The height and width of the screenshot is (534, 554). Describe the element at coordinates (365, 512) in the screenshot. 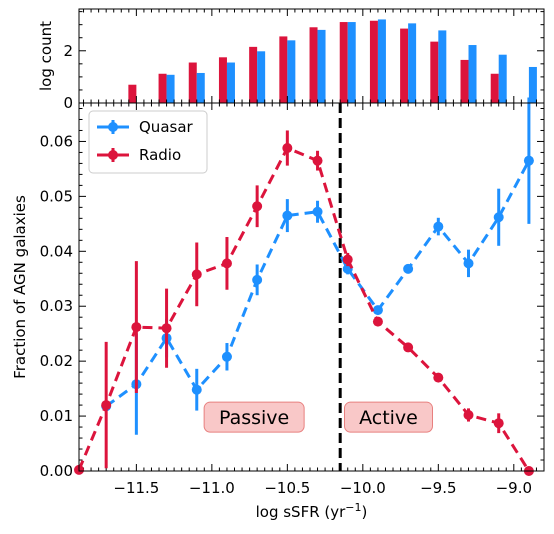

I see `x-axis-label-close: )` at that location.